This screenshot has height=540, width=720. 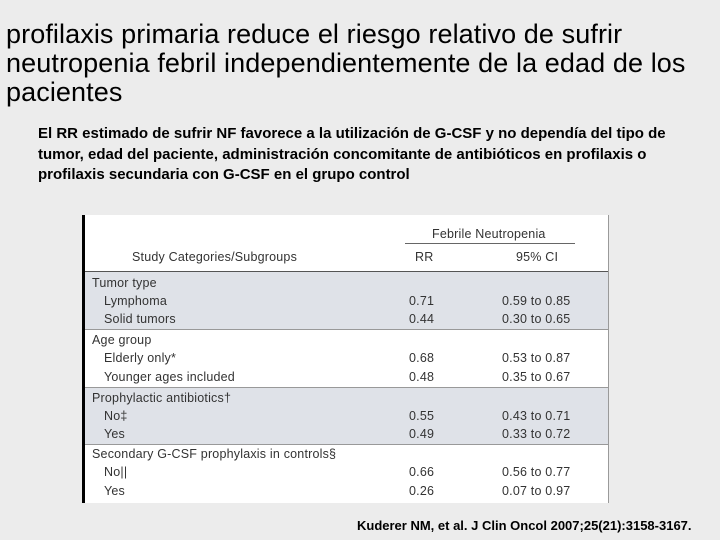 What do you see at coordinates (536, 301) in the screenshot?
I see `row-ci: 0.59 to 0.85` at bounding box center [536, 301].